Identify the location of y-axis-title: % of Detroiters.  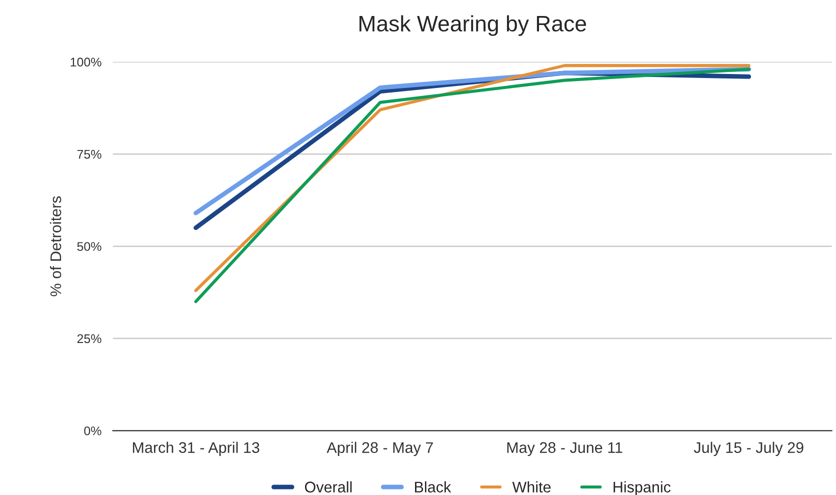
(56, 246).